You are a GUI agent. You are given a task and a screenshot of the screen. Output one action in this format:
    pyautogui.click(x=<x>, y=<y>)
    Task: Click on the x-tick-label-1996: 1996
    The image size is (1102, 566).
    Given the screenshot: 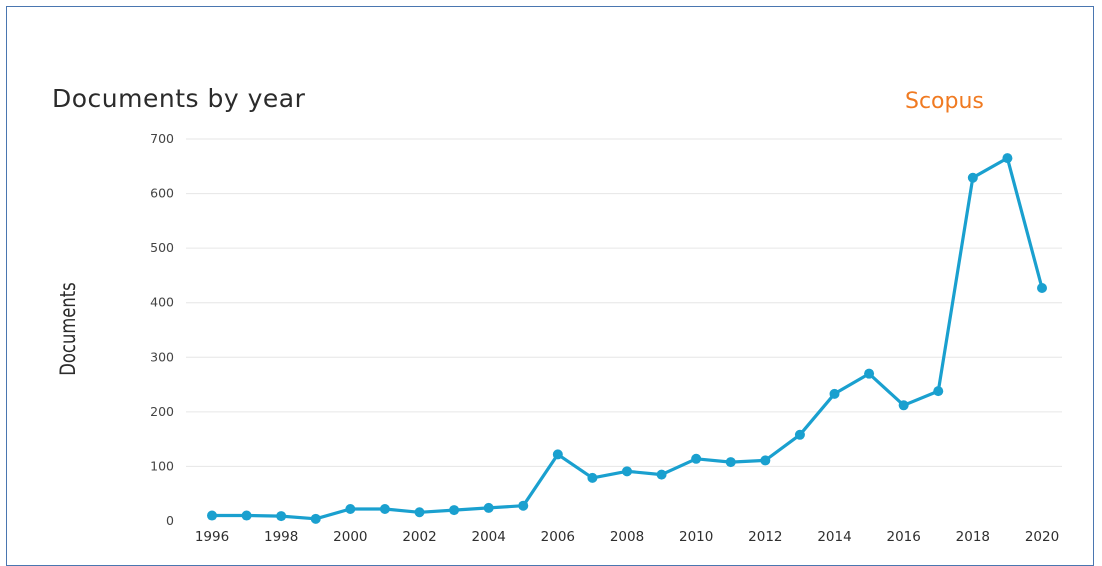 What is the action you would take?
    pyautogui.click(x=212, y=537)
    